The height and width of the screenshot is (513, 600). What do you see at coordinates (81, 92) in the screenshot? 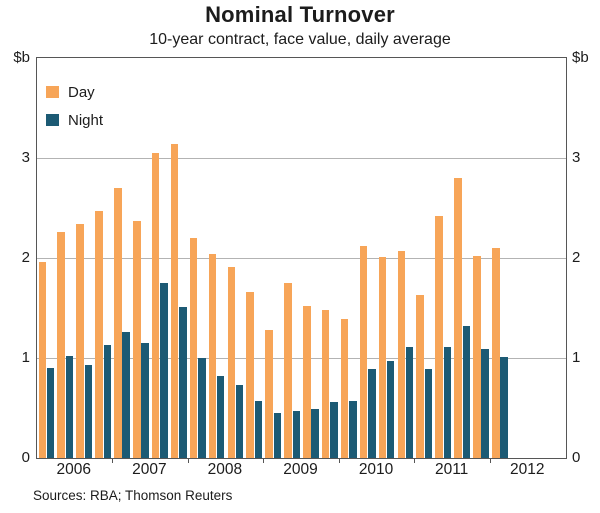
I see `legend-label-day: Day` at bounding box center [81, 92].